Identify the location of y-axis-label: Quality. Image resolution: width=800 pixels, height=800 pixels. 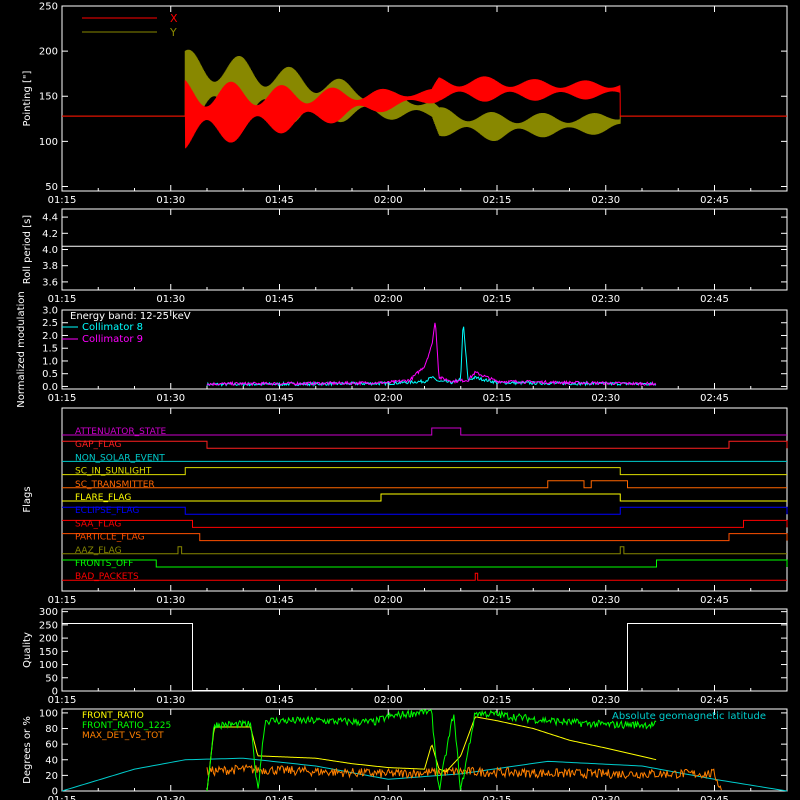
(27, 650).